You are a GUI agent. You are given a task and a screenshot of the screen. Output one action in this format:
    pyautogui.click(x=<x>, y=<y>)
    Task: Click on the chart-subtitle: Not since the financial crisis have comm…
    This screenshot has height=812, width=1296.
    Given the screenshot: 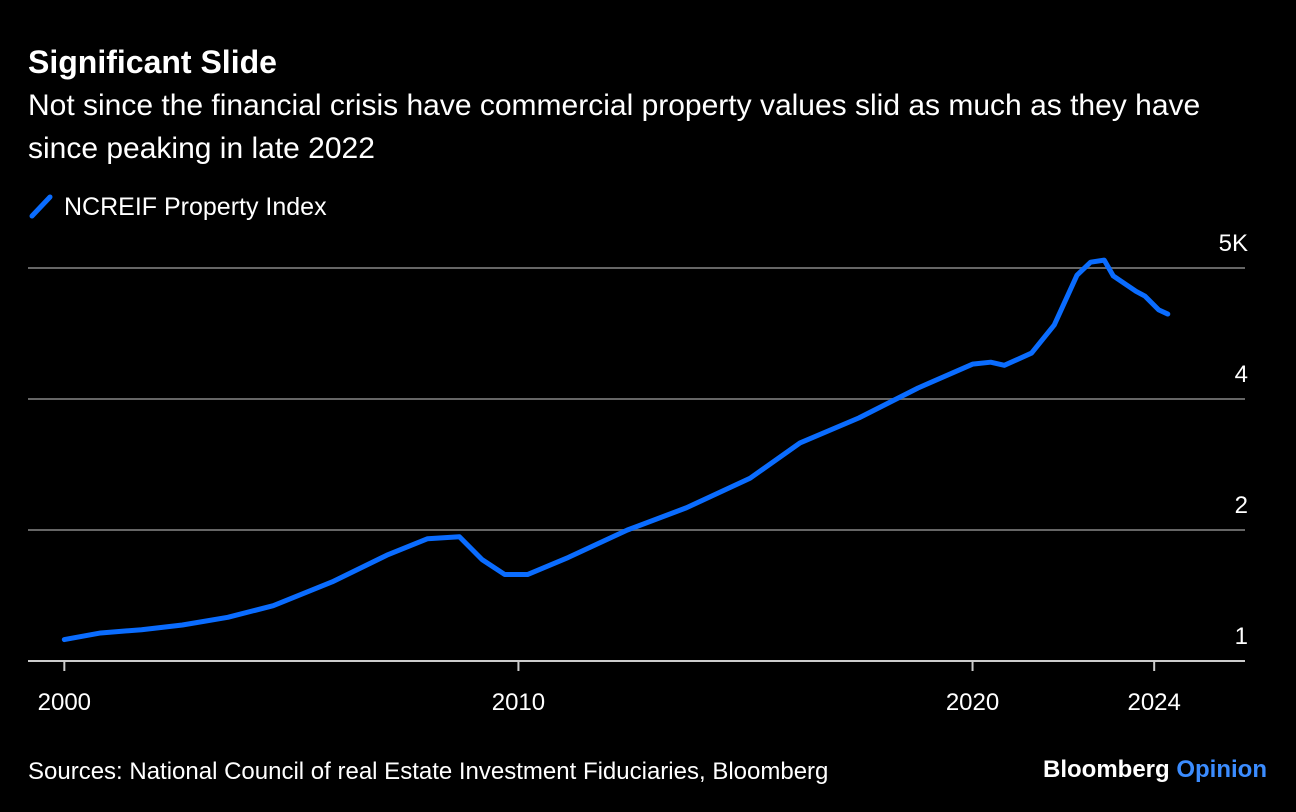 What is the action you would take?
    pyautogui.click(x=614, y=127)
    